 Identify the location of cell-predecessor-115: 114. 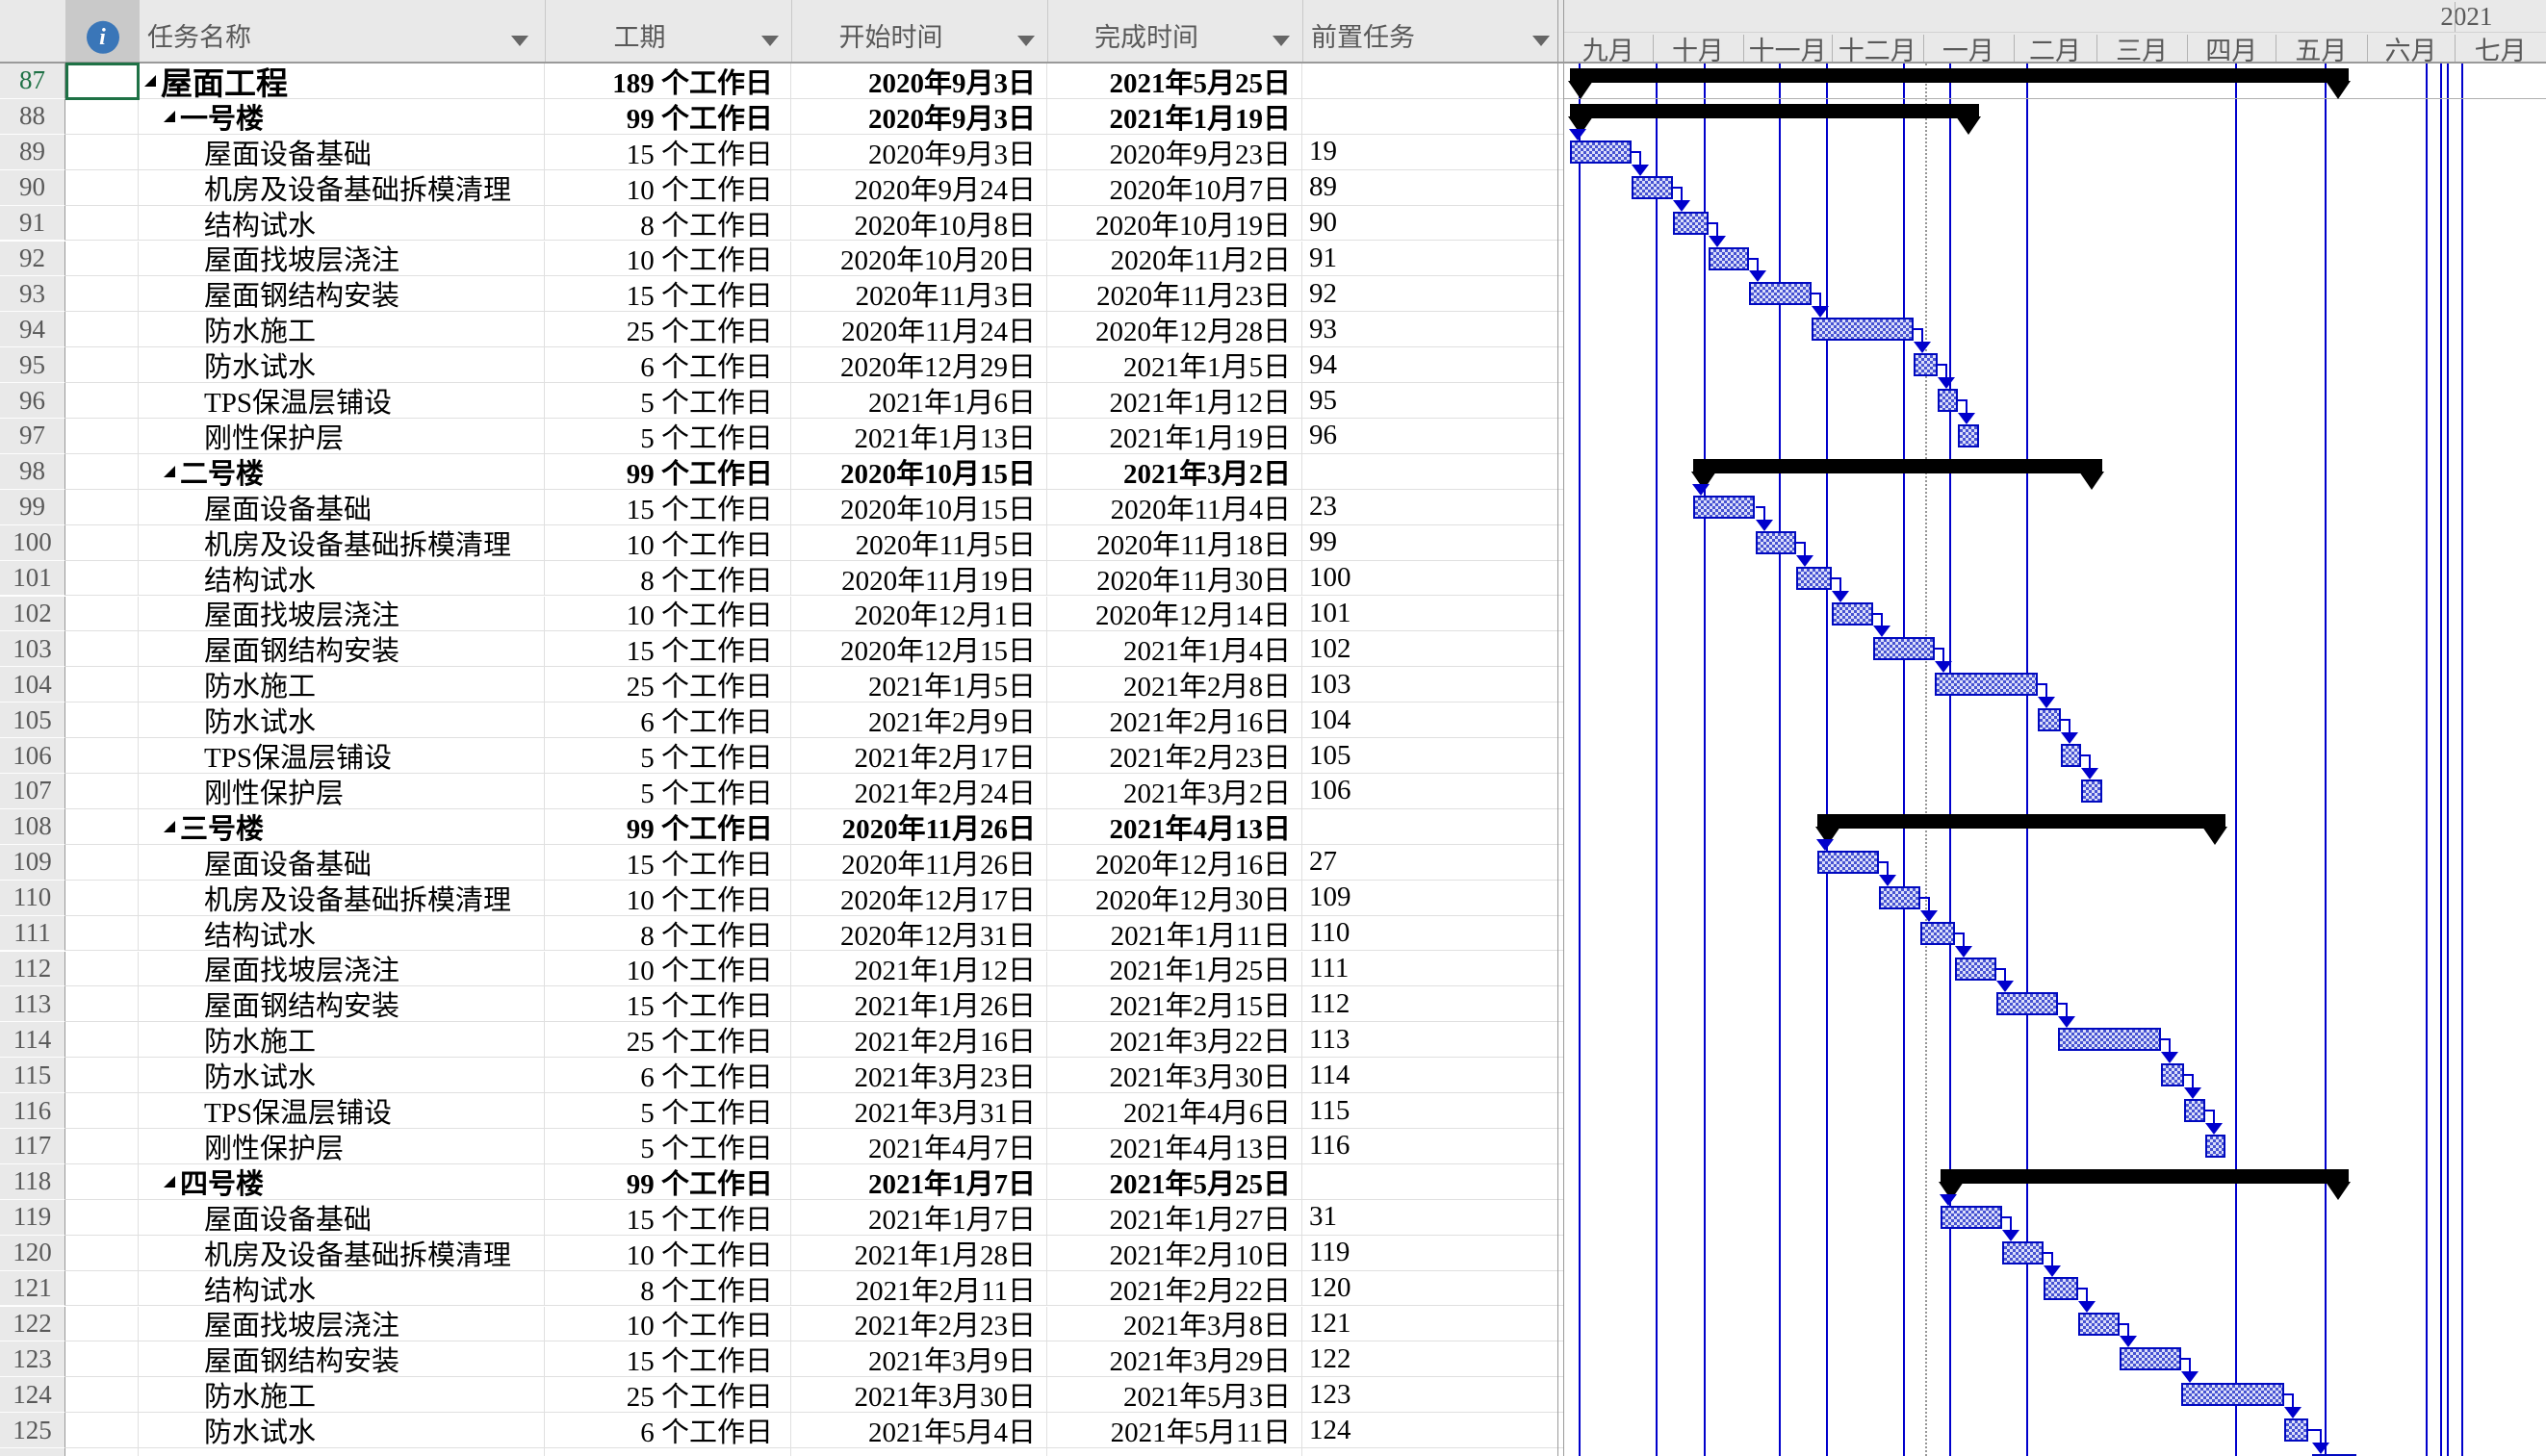
(1433, 1076).